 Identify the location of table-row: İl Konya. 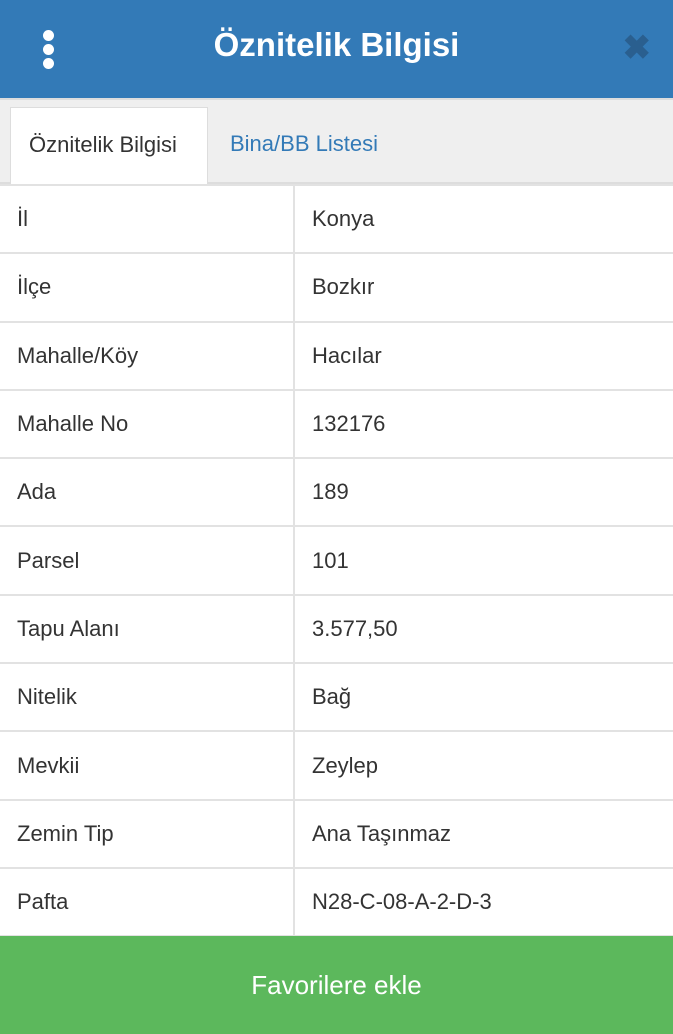
(336, 219).